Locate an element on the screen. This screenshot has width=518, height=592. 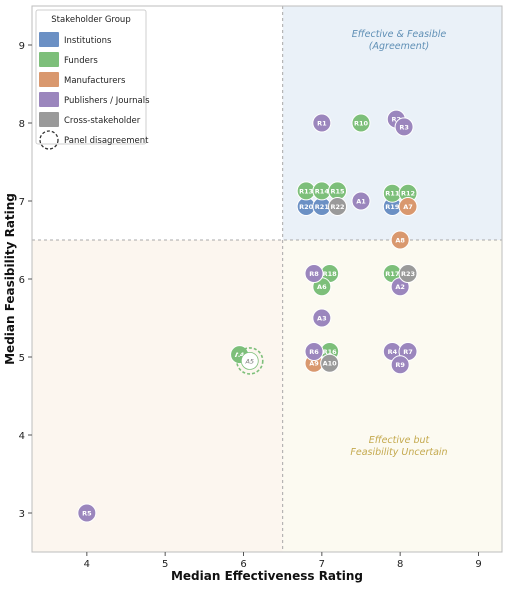
x-tick-label: 4 is located at coordinates (87, 564).